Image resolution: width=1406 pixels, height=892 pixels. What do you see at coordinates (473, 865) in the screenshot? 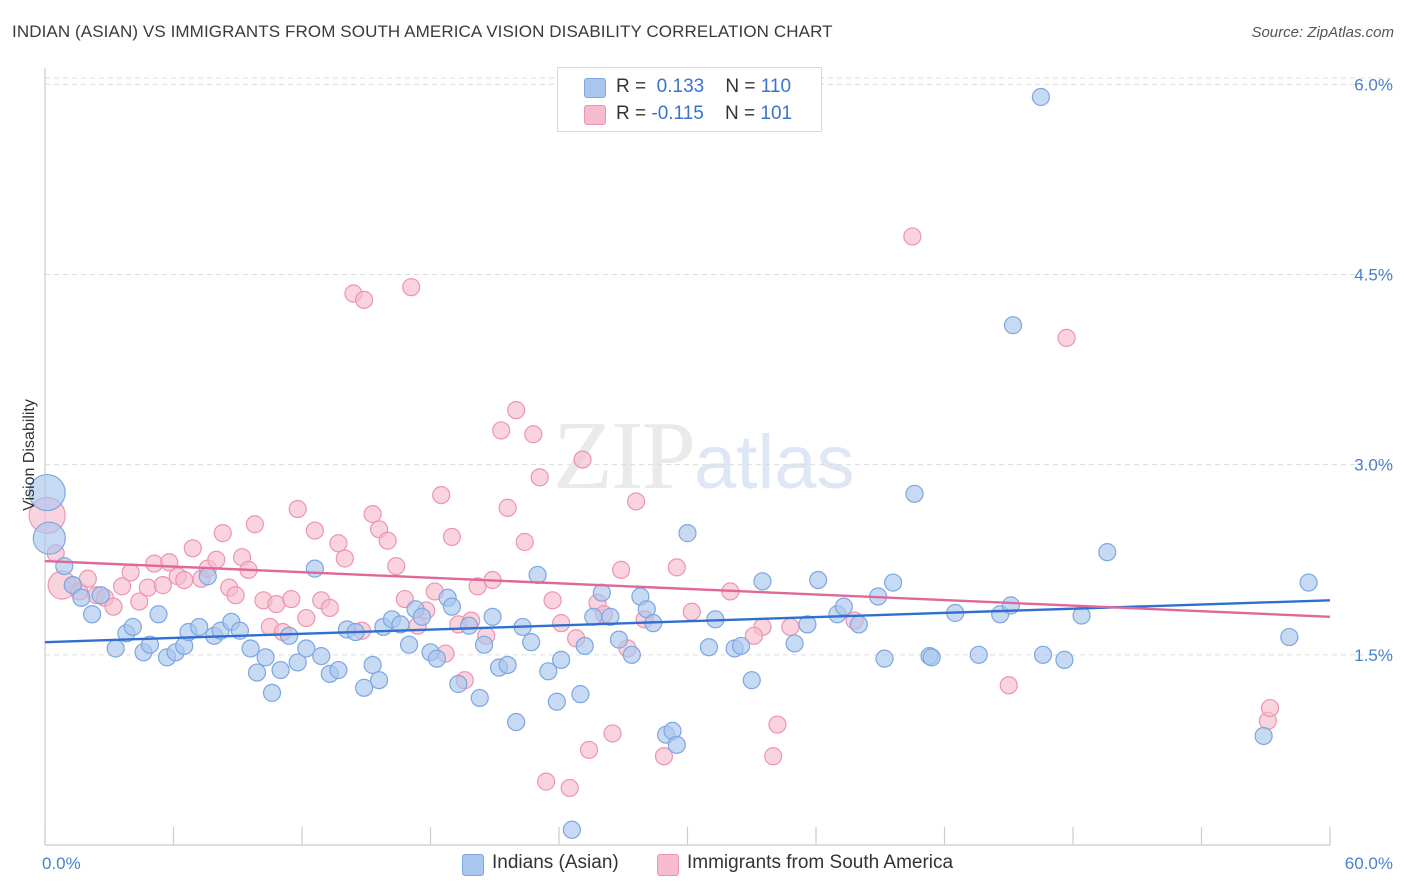
I see `bottom-legend-swatch-blue` at bounding box center [473, 865].